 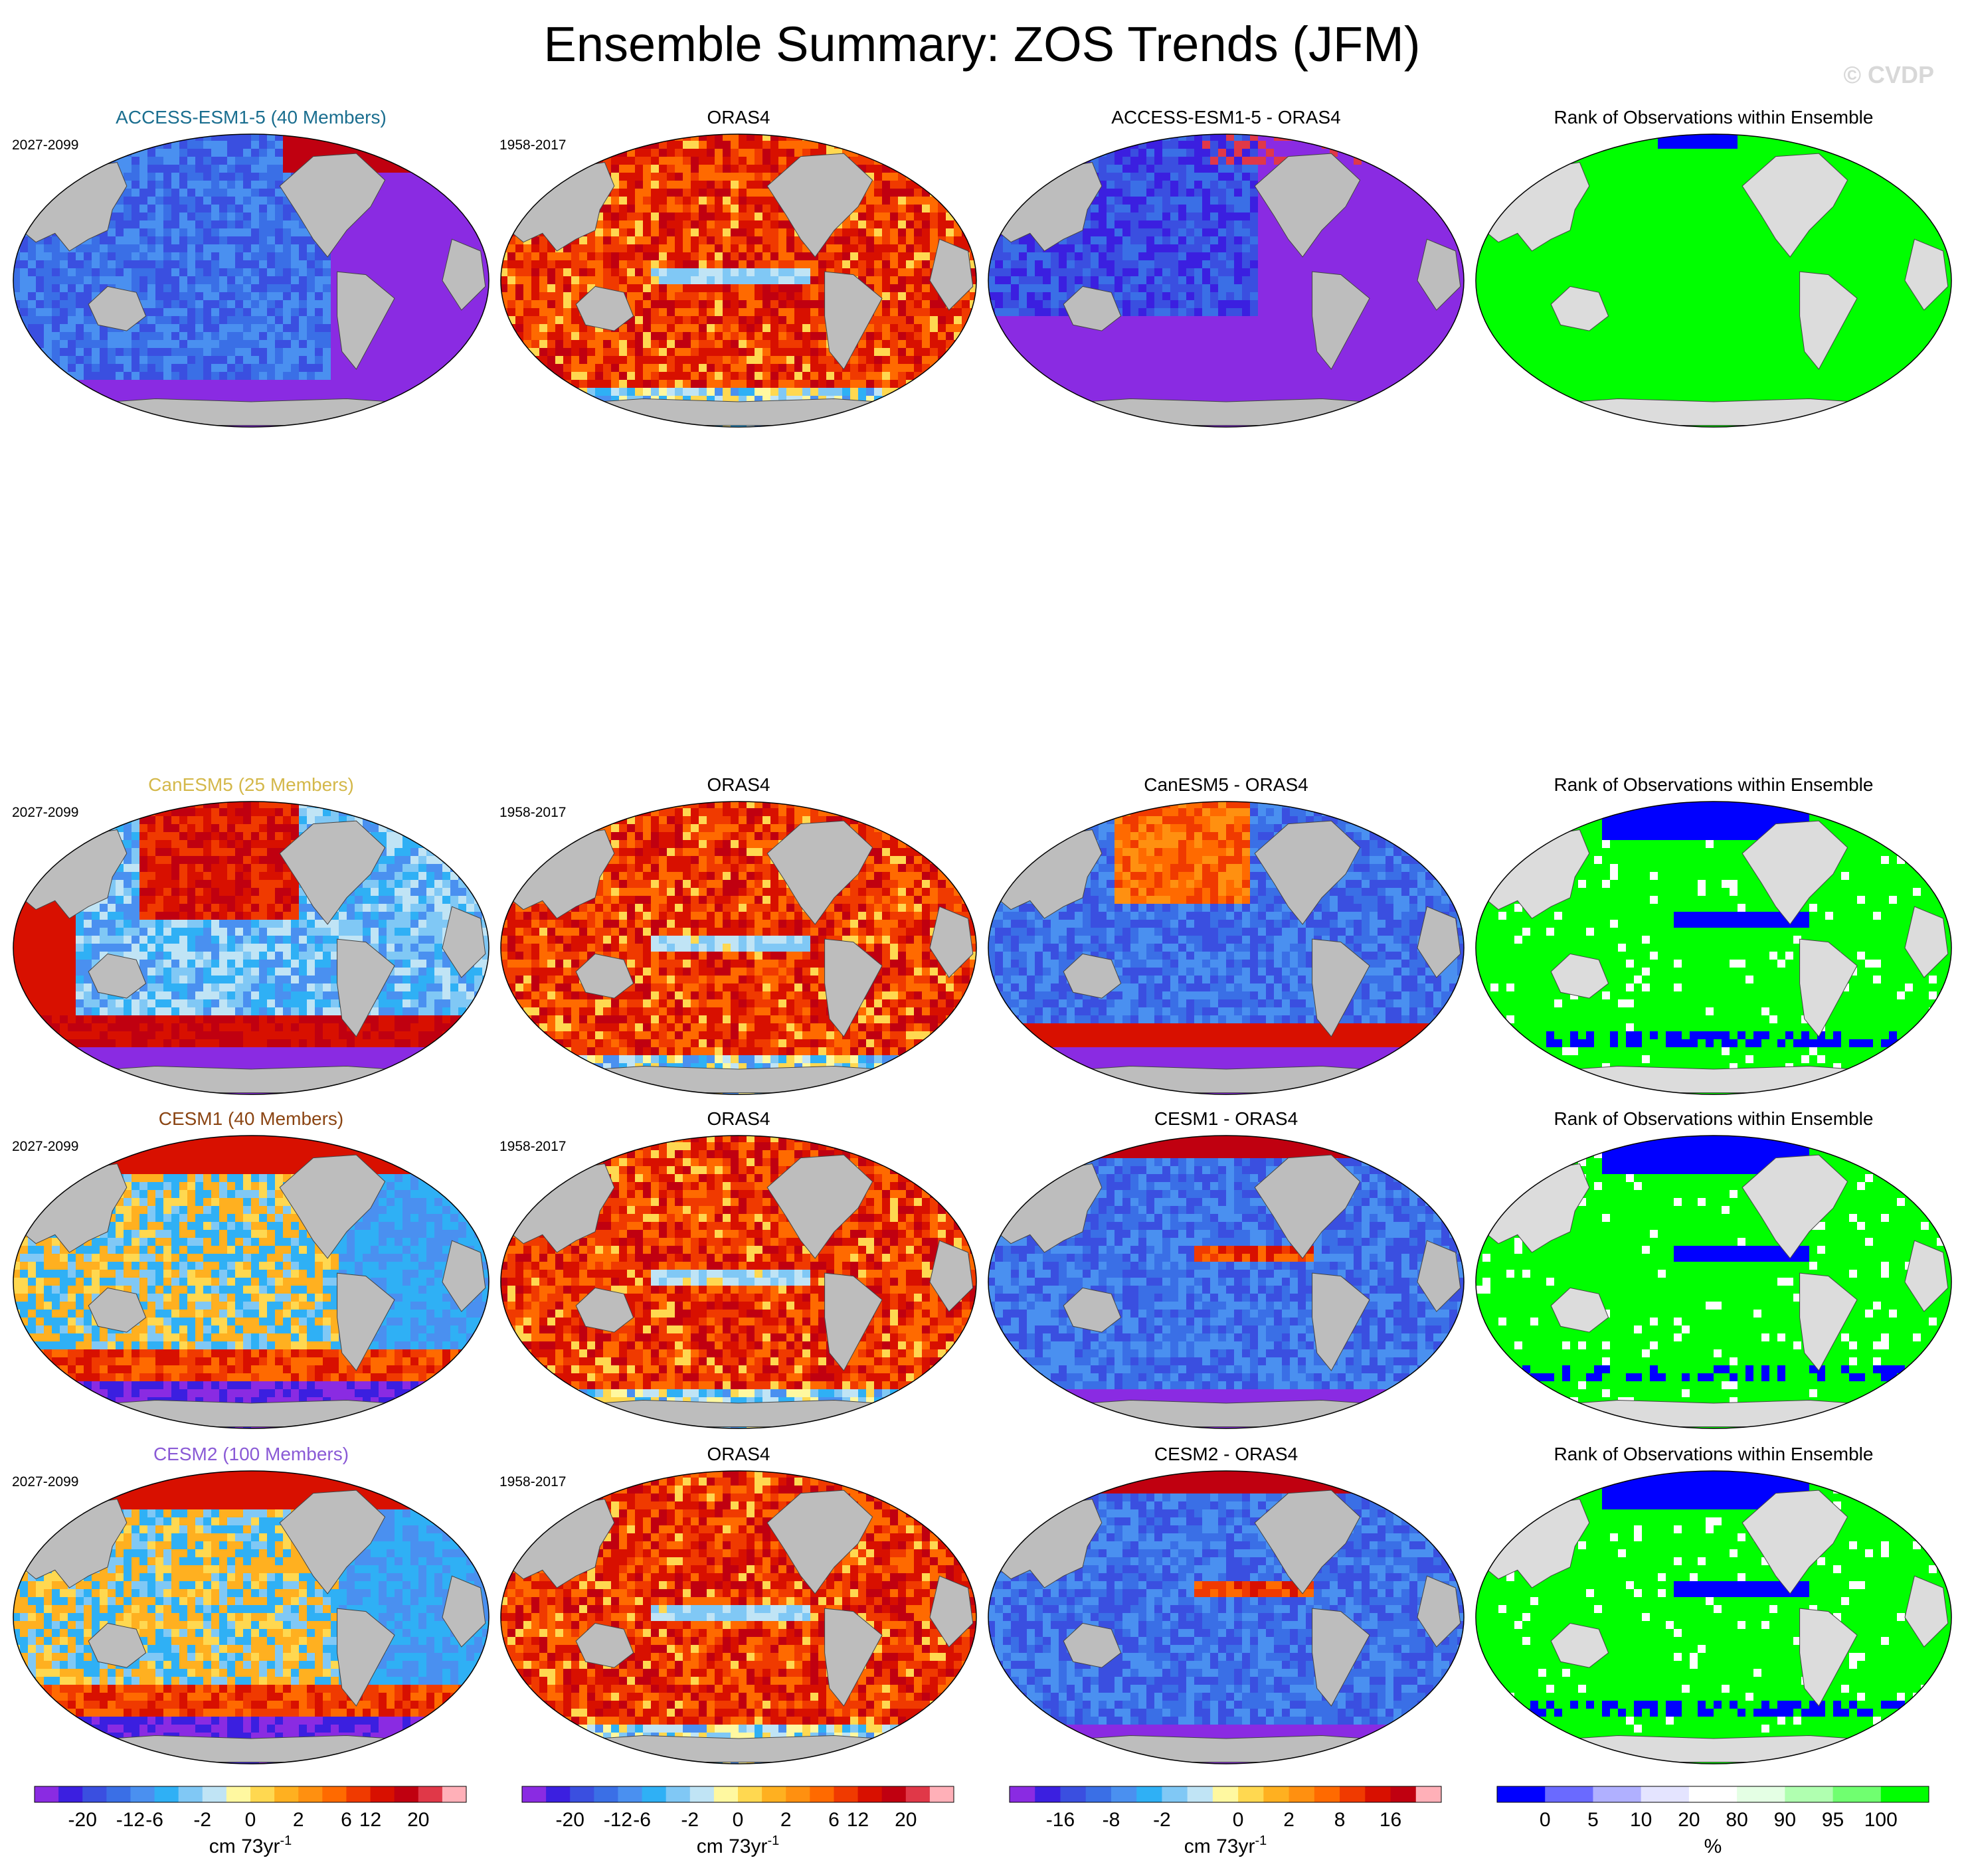 What do you see at coordinates (1226, 117) in the screenshot?
I see `panel-title-diff-row1: ACCESS-ESM1-5 - ORAS4` at bounding box center [1226, 117].